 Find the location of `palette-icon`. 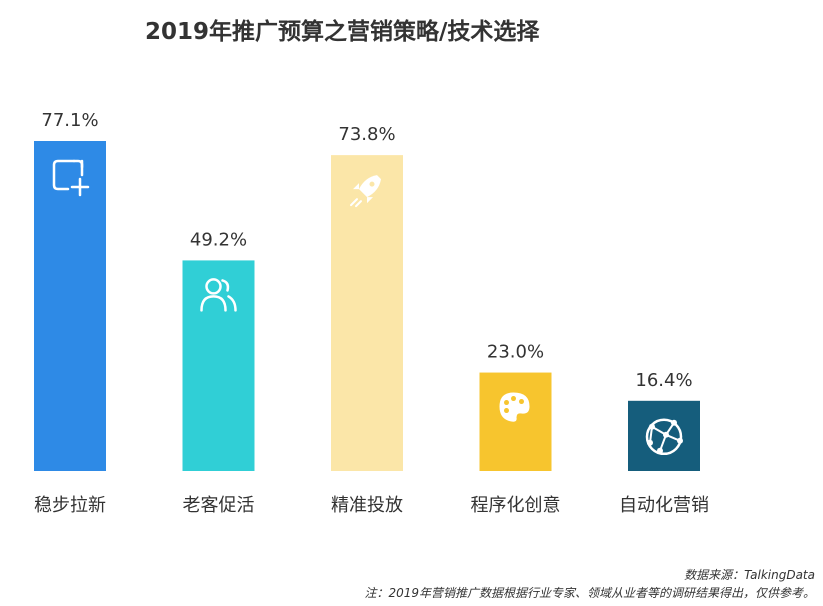

palette-icon is located at coordinates (514, 407).